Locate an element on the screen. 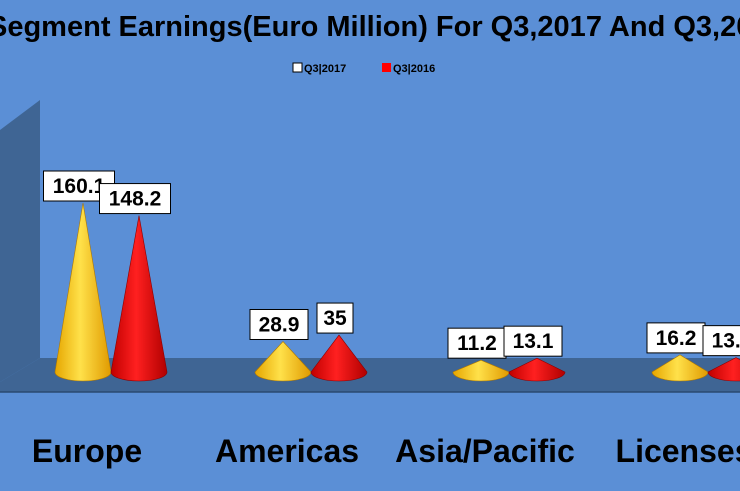 The width and height of the screenshot is (740, 491). data-label-text: 28.9 is located at coordinates (279, 324).